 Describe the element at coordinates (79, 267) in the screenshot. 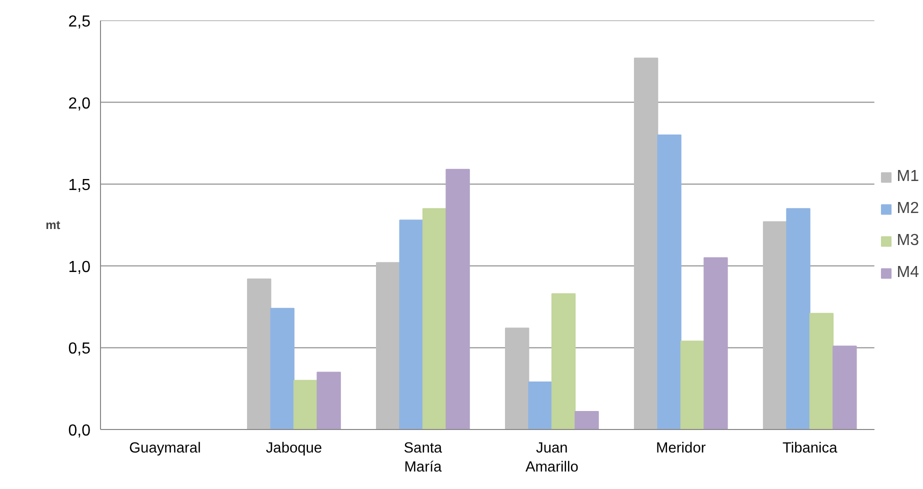

I see `y-tick-label: 1,0` at that location.